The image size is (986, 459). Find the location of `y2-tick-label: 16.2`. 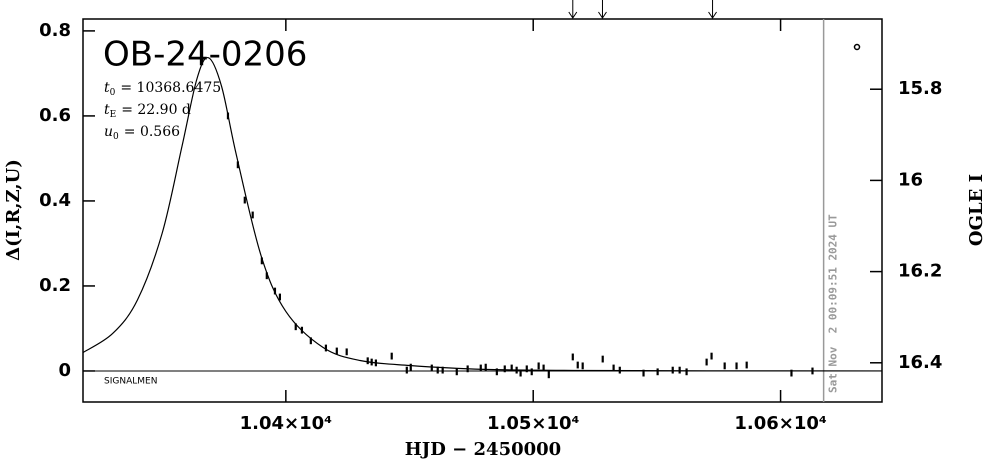

y2-tick-label: 16.2 is located at coordinates (920, 271).